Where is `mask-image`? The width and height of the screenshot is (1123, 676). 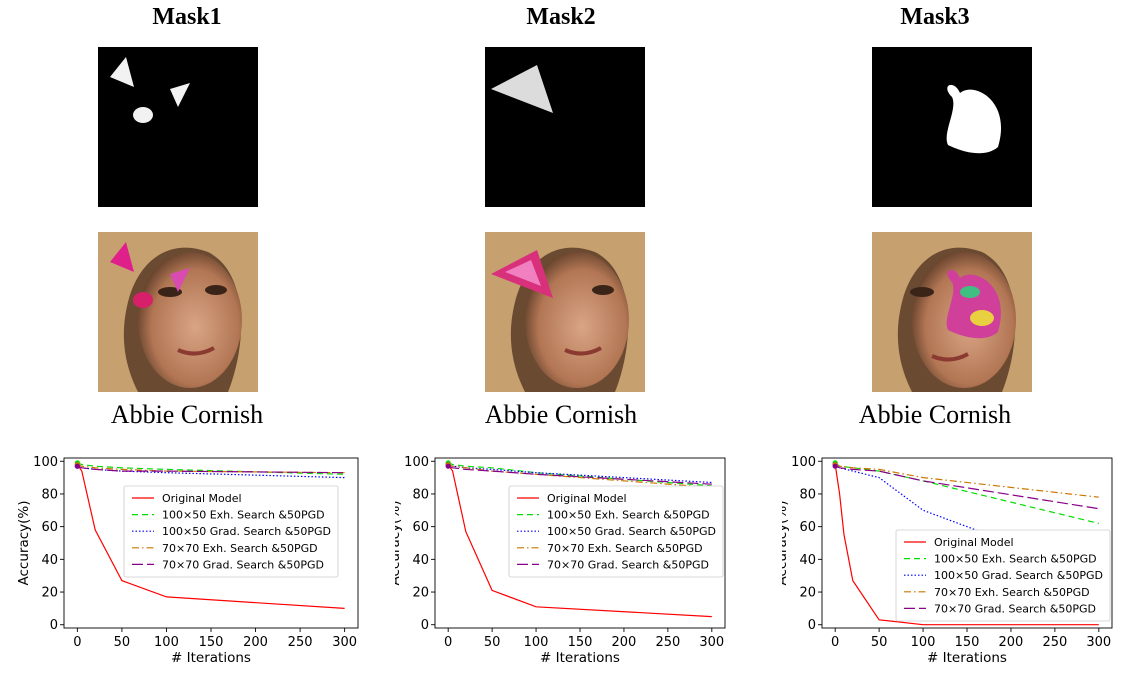
mask-image is located at coordinates (565, 127).